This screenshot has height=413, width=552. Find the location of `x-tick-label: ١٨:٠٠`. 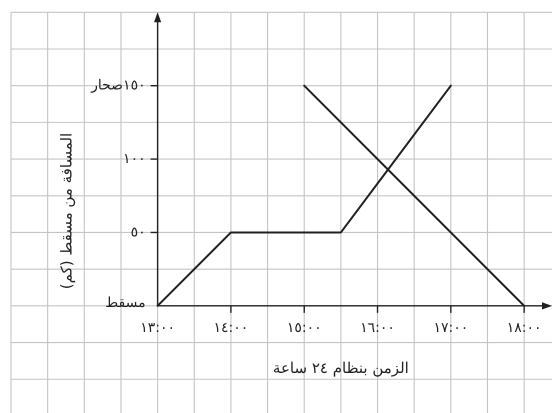

x-tick-label: ١٨:٠٠ is located at coordinates (524, 328).